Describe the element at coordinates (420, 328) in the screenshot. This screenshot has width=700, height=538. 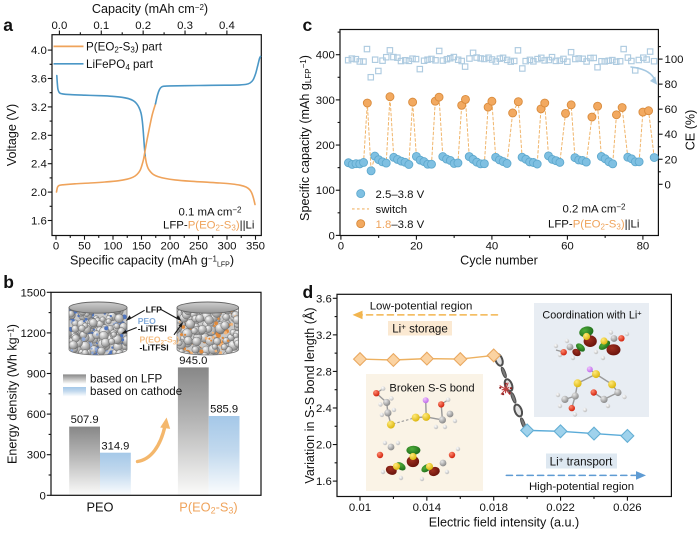
I see `svg-text: Li+ storage` at that location.